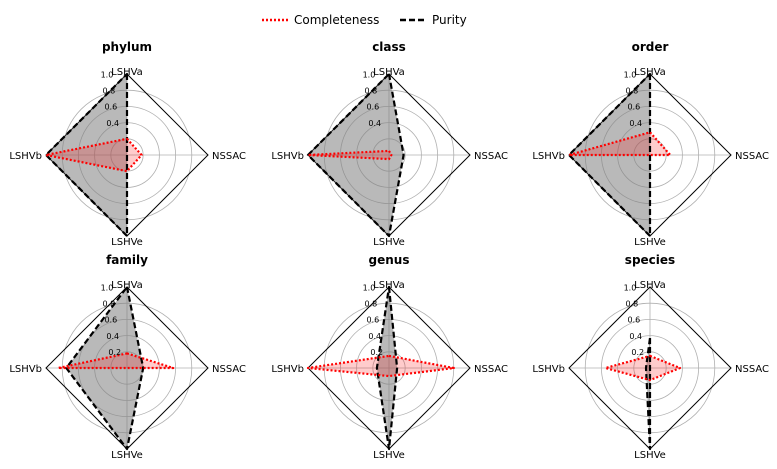 The height and width of the screenshot is (469, 777). Describe the element at coordinates (336, 20) in the screenshot. I see `legend-label-completeness: Completeness` at that location.